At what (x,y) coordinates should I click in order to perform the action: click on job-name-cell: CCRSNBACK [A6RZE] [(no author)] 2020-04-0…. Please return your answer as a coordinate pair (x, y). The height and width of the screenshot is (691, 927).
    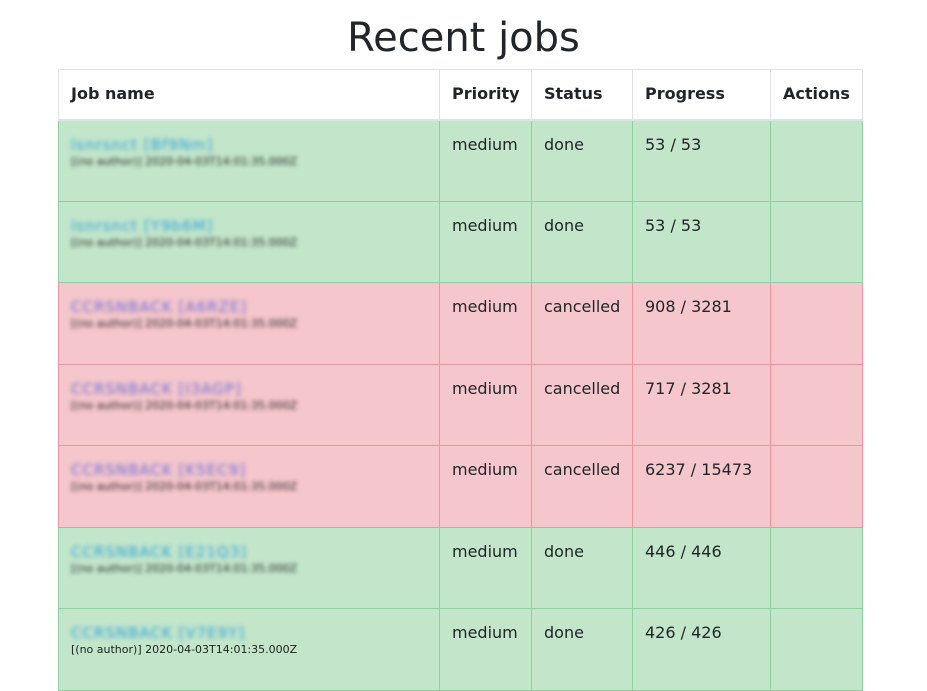
    Looking at the image, I should click on (249, 323).